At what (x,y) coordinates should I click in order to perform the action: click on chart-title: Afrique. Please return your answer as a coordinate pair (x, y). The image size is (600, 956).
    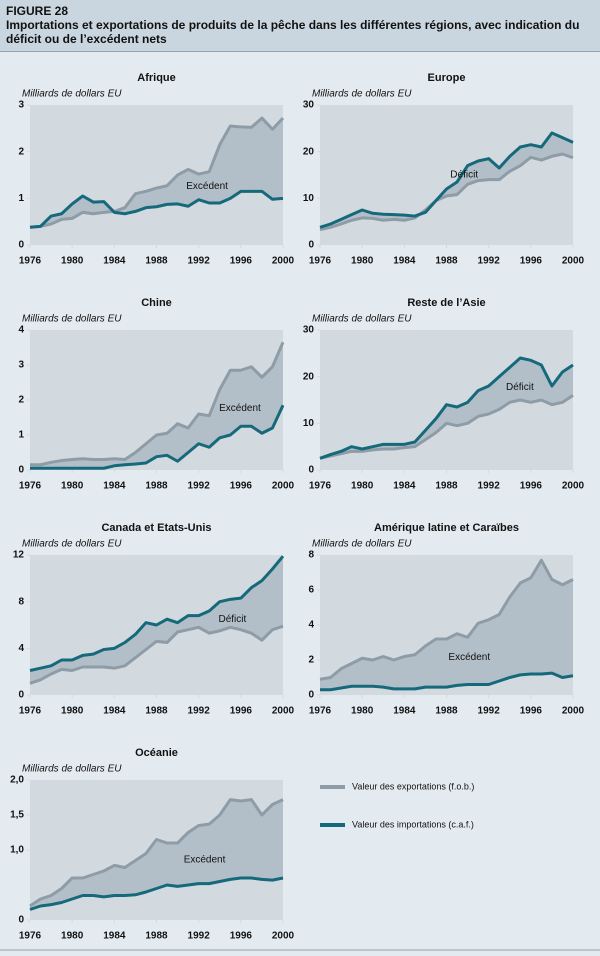
    Looking at the image, I should click on (156, 78).